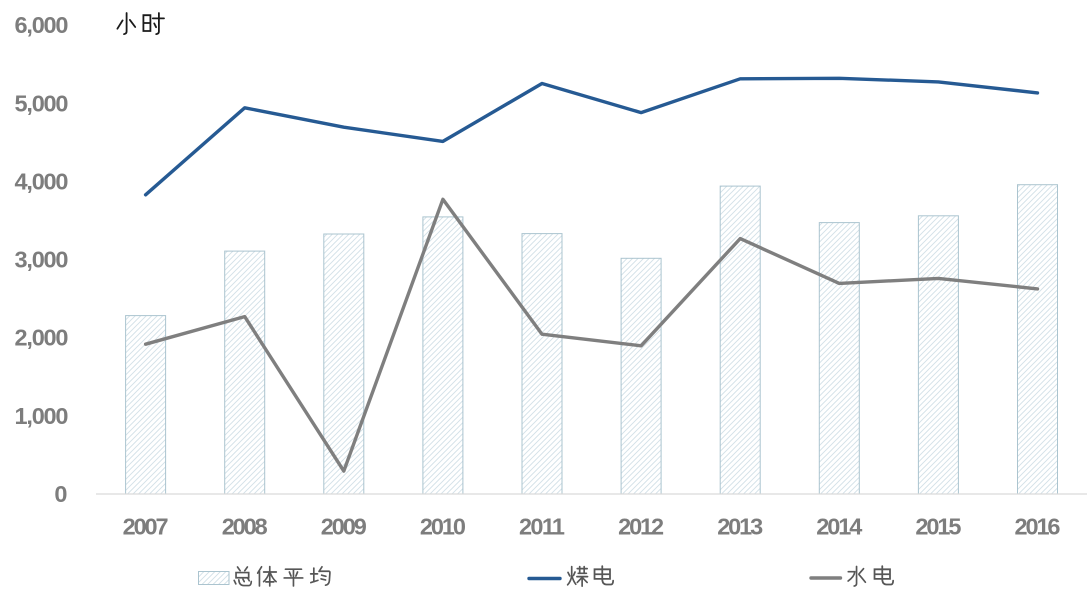 The height and width of the screenshot is (598, 1087). Describe the element at coordinates (42, 25) in the screenshot. I see `svg-text: 6,000` at that location.